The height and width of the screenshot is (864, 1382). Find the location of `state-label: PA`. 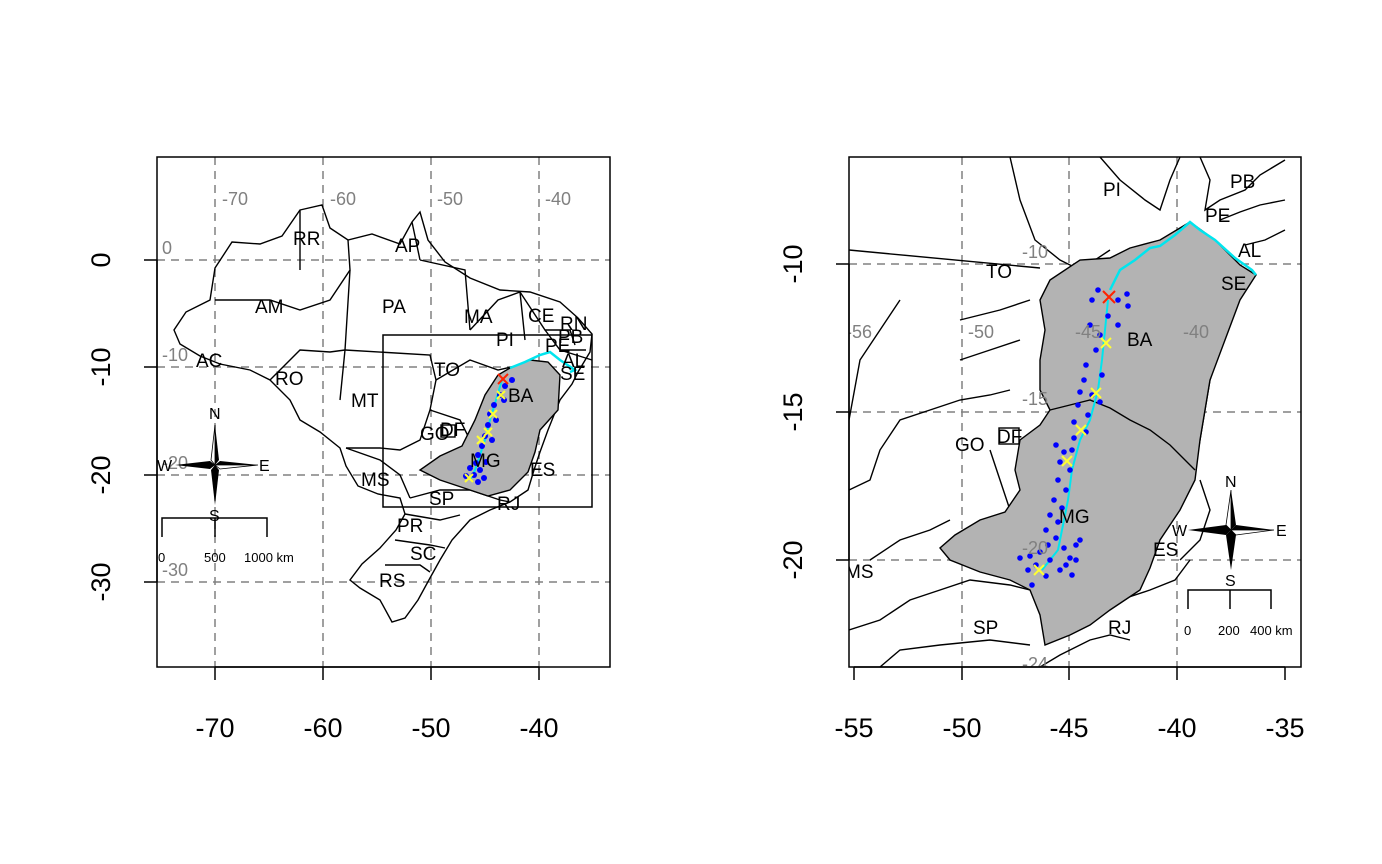

state-label: PA is located at coordinates (394, 307).